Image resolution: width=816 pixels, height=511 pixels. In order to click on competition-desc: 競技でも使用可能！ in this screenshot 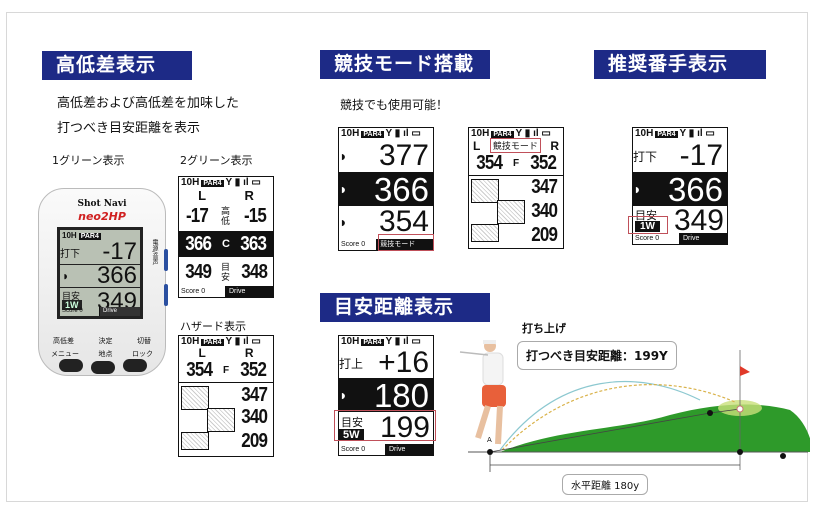, I will do `click(394, 105)`.